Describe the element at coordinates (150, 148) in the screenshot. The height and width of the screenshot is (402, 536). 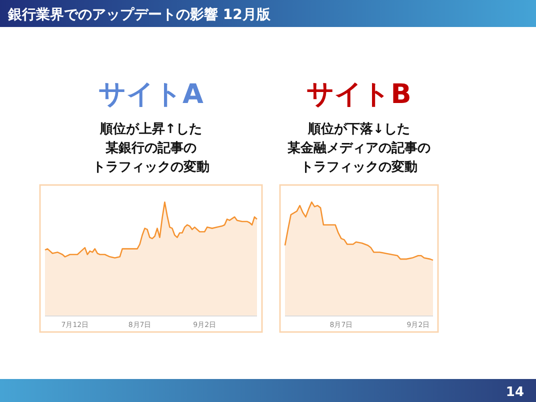
I see `text: 某銀行の記事の` at that location.